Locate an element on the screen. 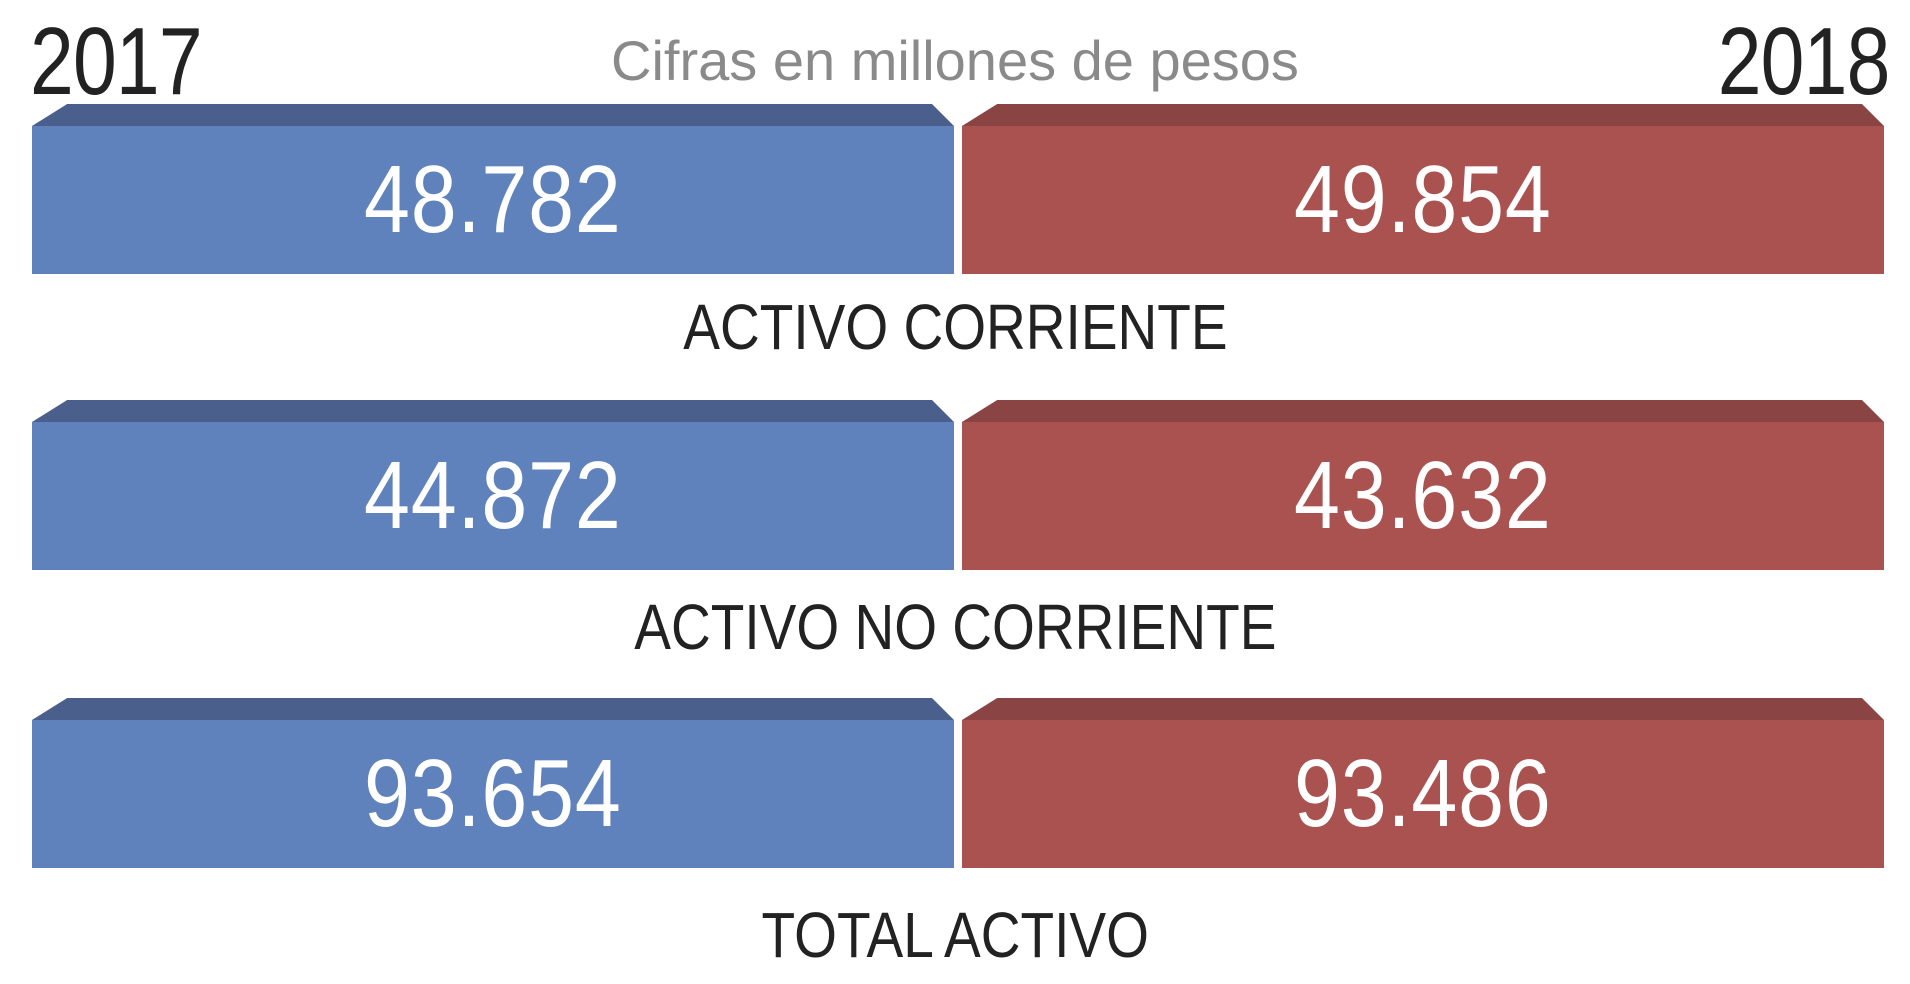  bar-2018-row-2: 43.632 is located at coordinates (1423, 496).